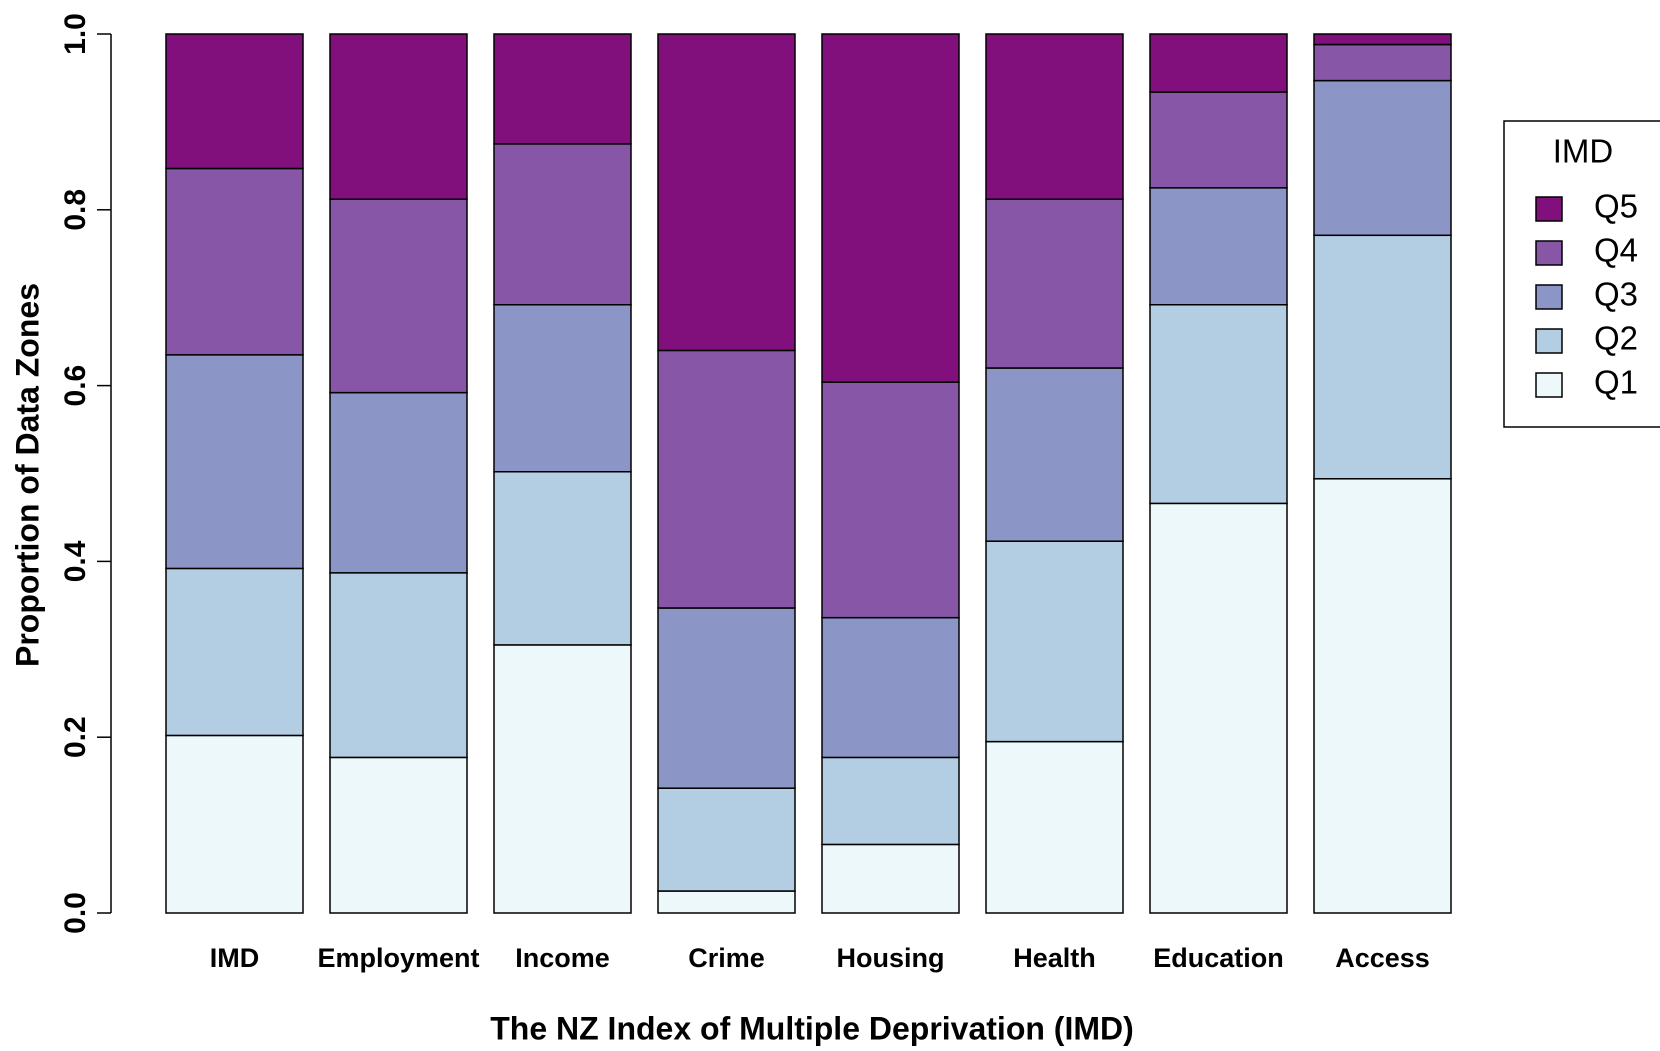  Describe the element at coordinates (891, 958) in the screenshot. I see `x-tick-label: Housing` at that location.